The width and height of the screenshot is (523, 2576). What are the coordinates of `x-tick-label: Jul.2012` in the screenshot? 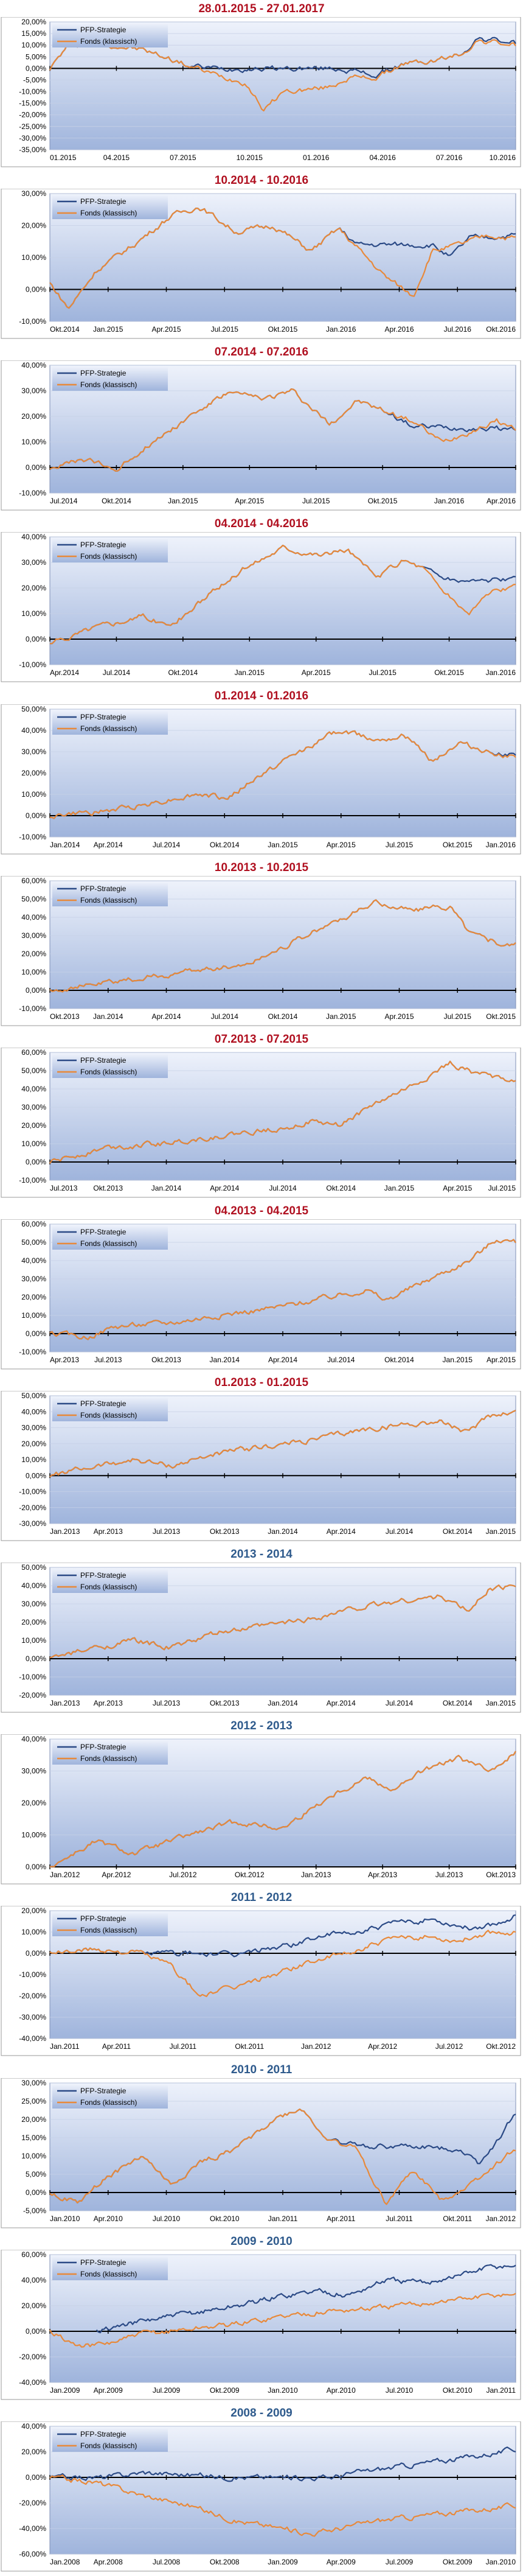 It's located at (449, 2046).